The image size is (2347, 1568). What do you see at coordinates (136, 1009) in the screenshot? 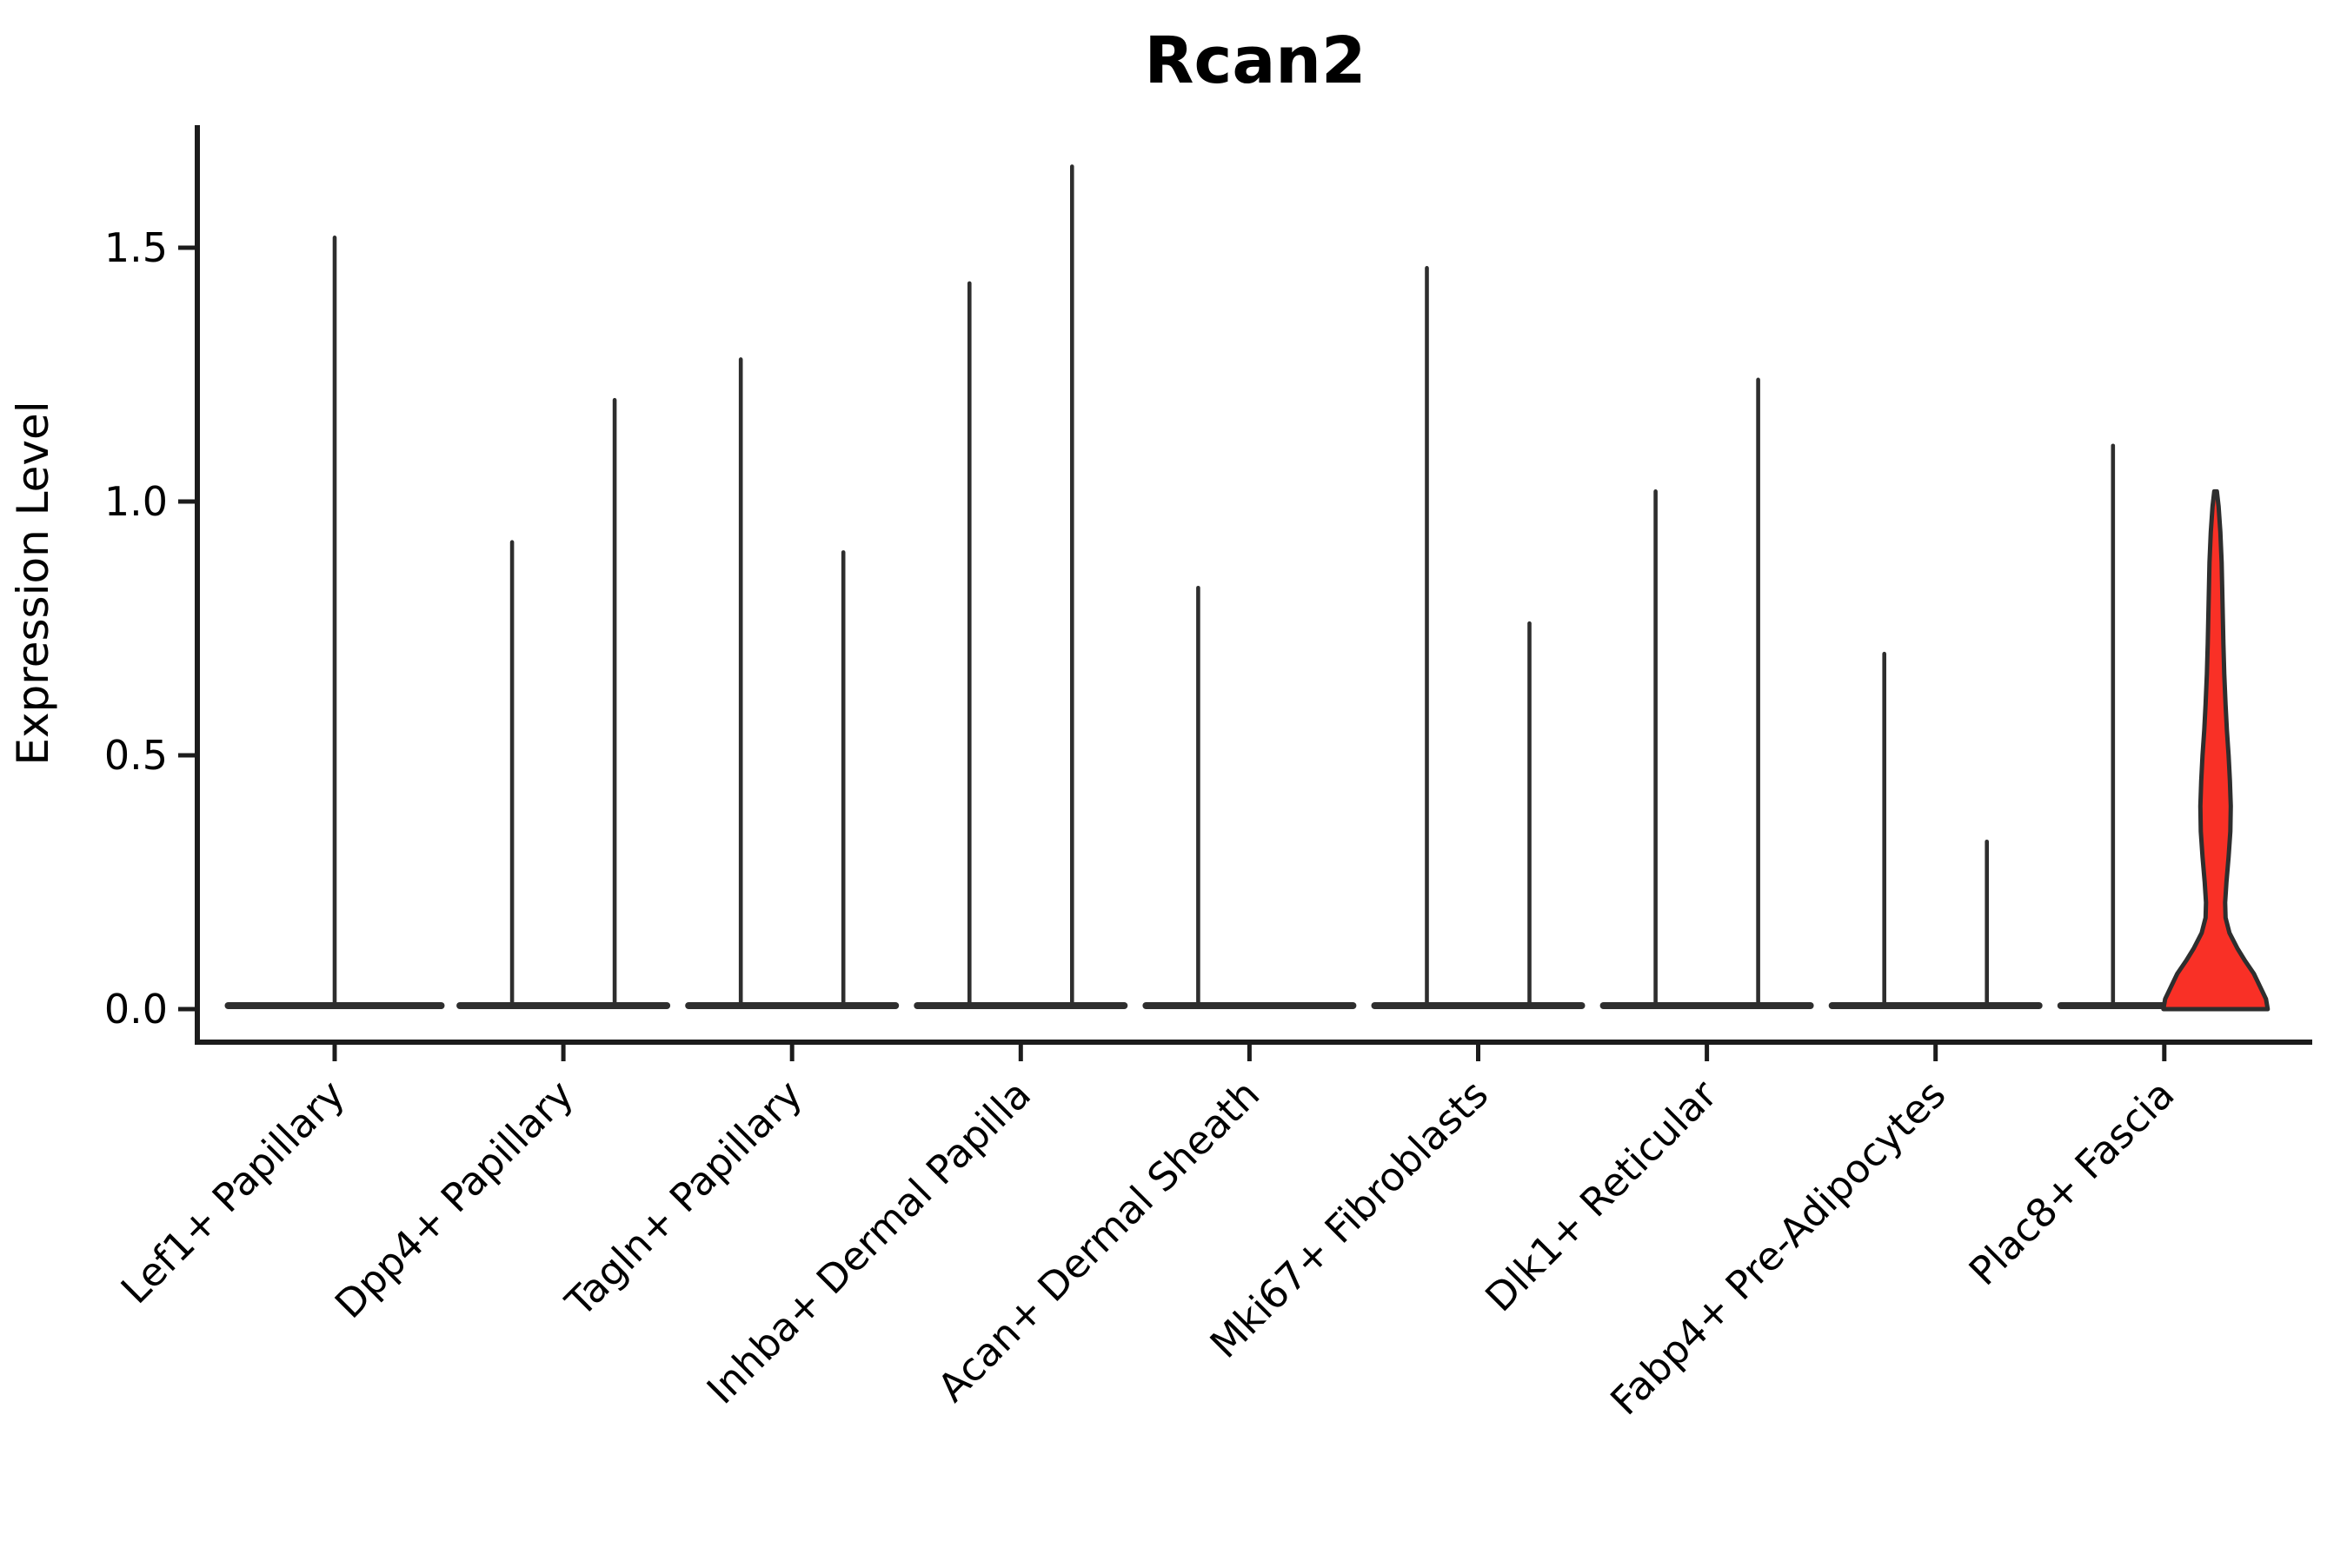
I see `y-tick-label: 0.0` at bounding box center [136, 1009].